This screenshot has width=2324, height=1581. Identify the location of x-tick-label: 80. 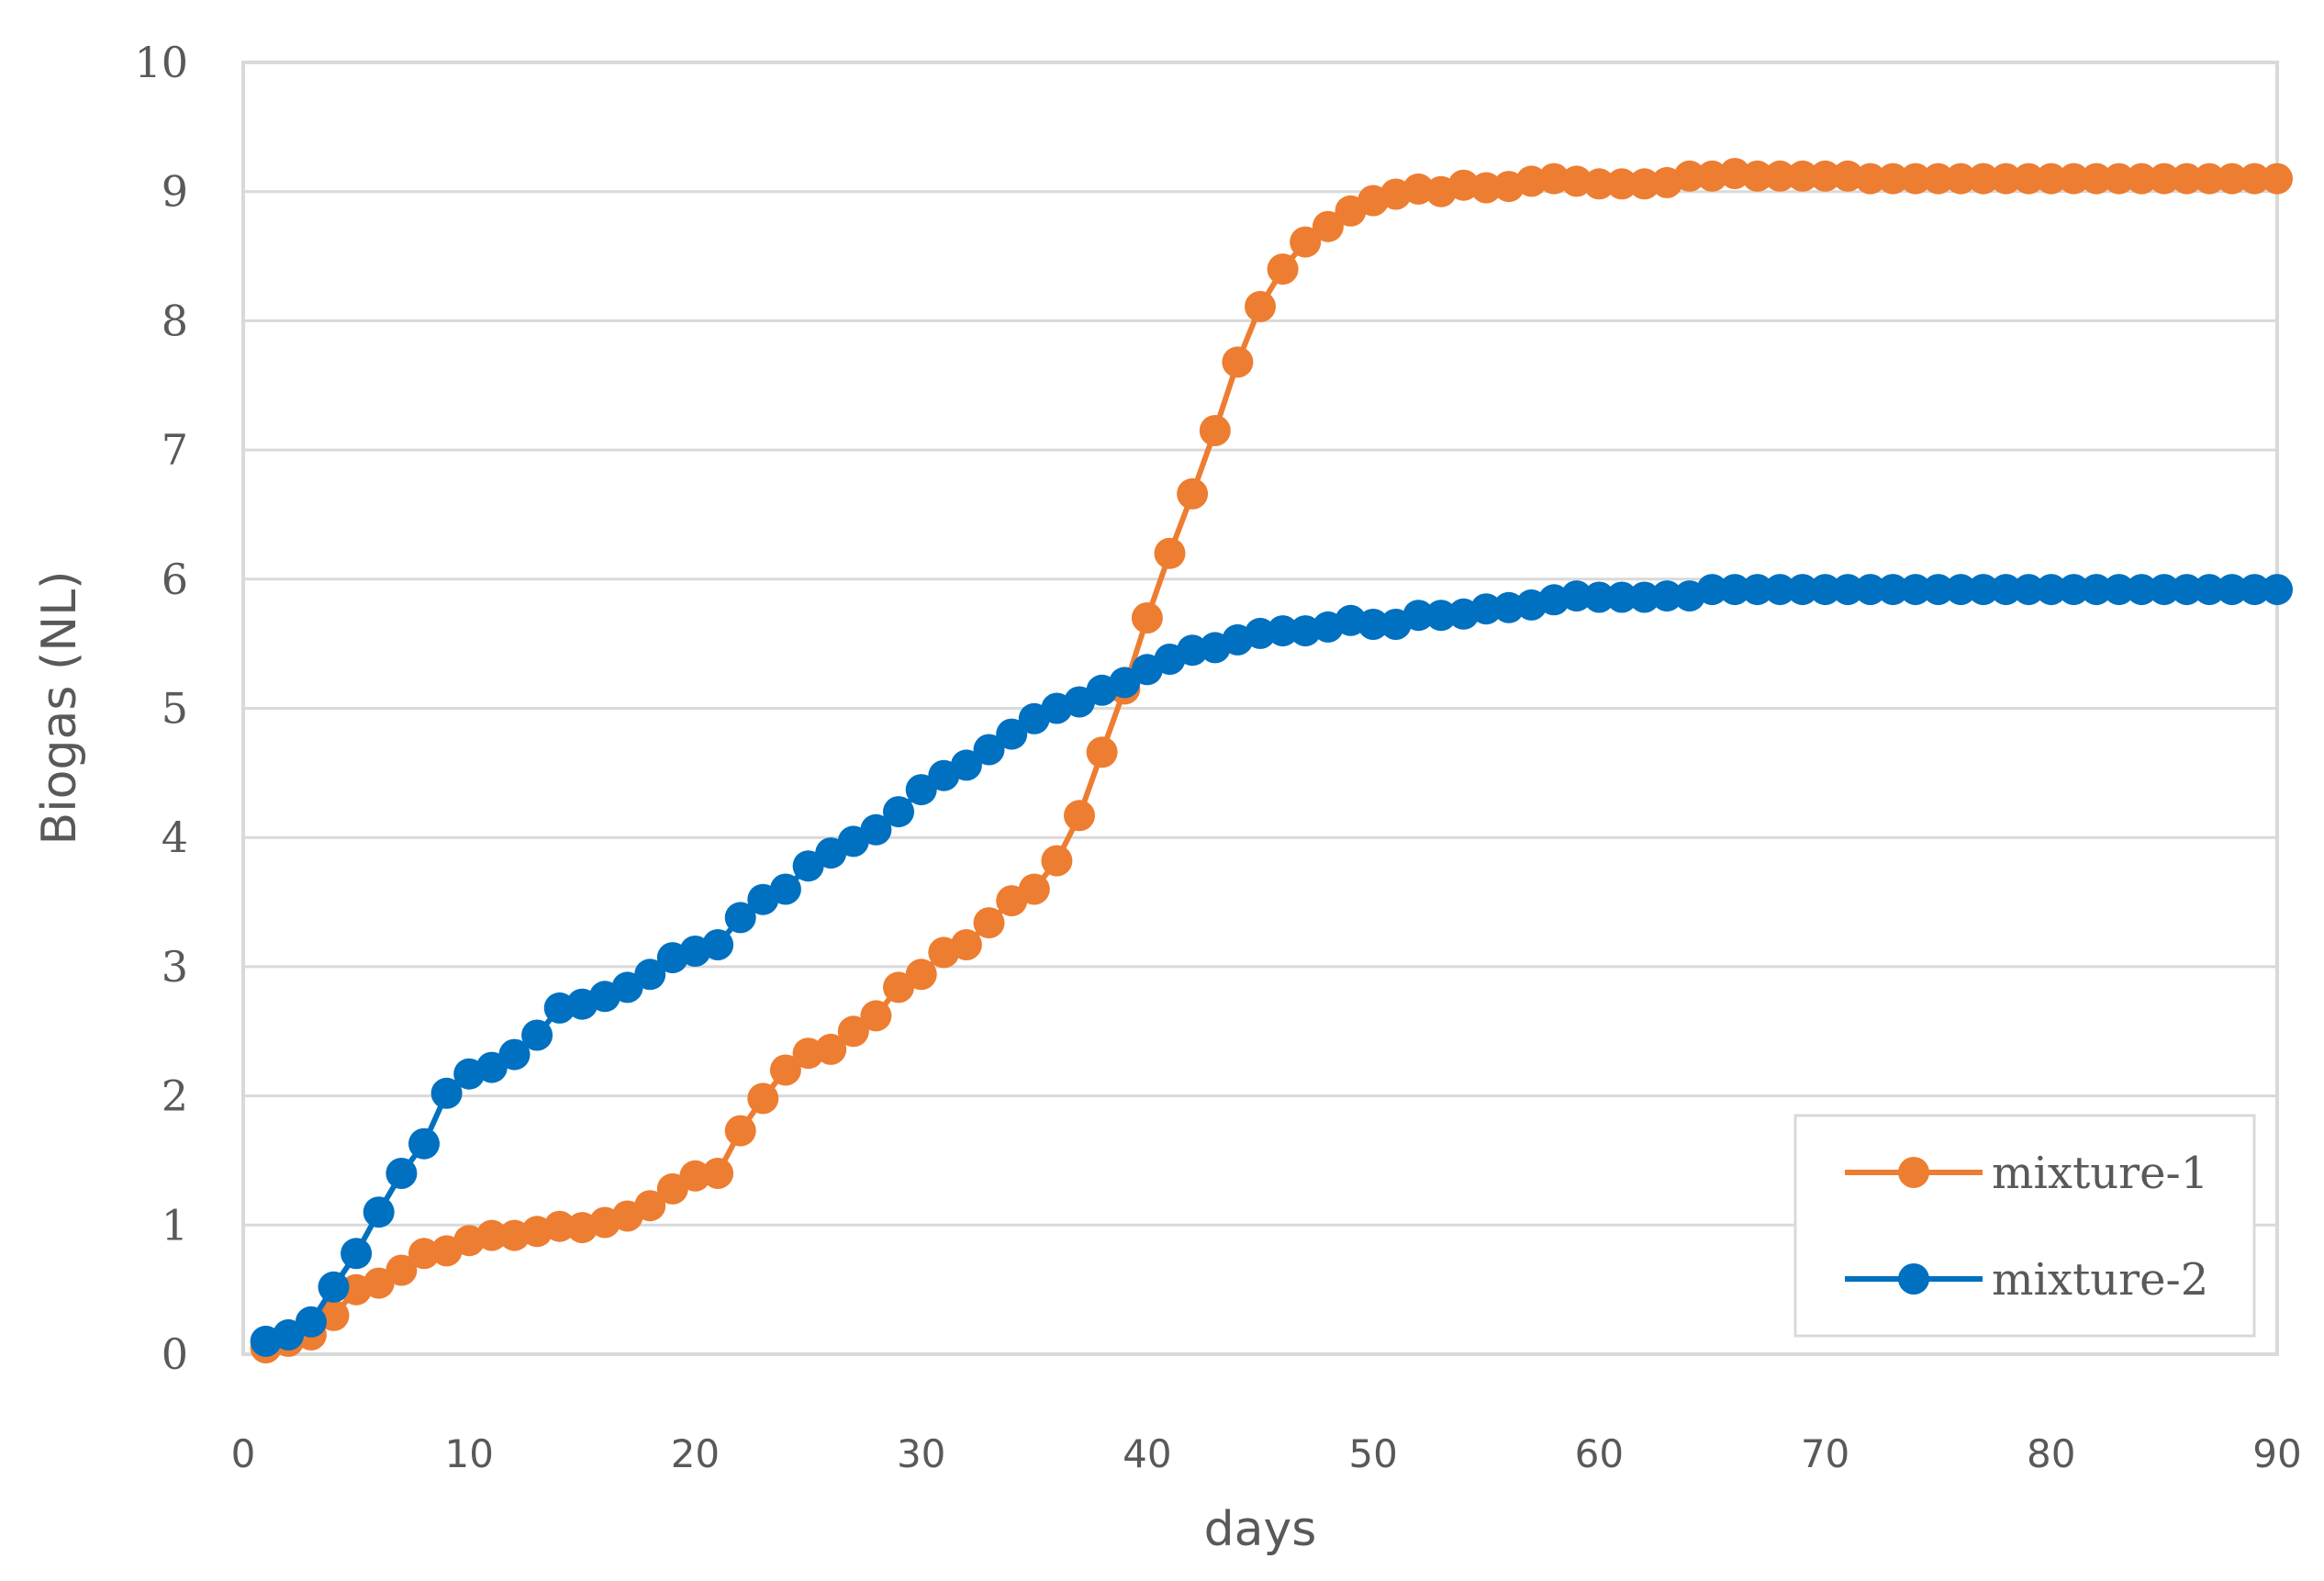
(2051, 1453).